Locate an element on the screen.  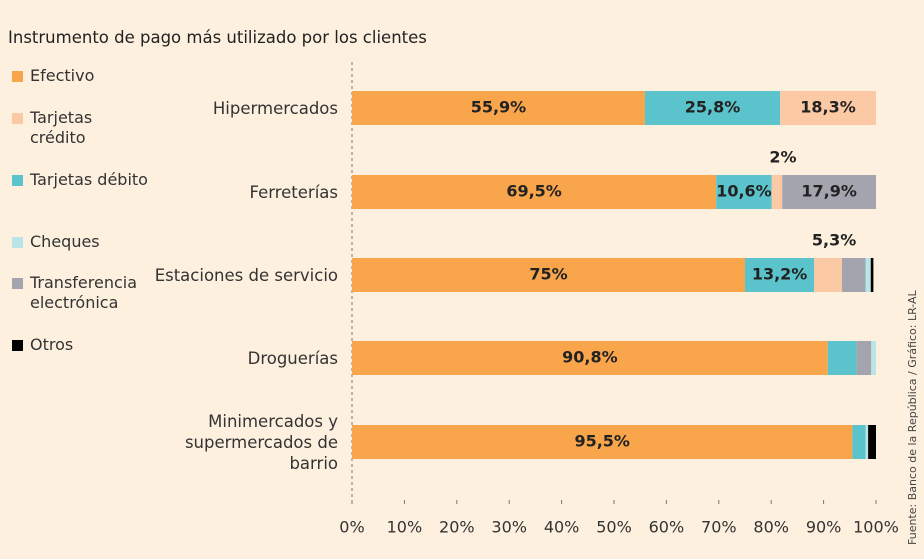
x-tick-label: 0% is located at coordinates (351, 527).